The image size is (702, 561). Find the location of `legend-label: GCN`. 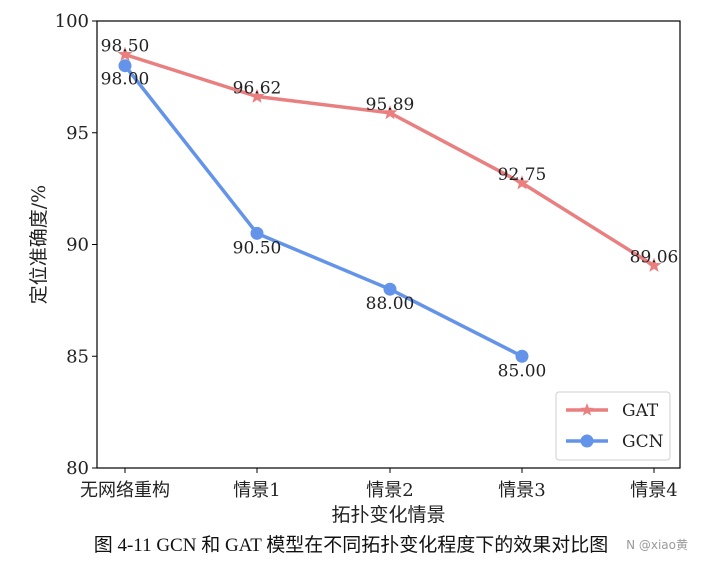

legend-label: GCN is located at coordinates (643, 442).